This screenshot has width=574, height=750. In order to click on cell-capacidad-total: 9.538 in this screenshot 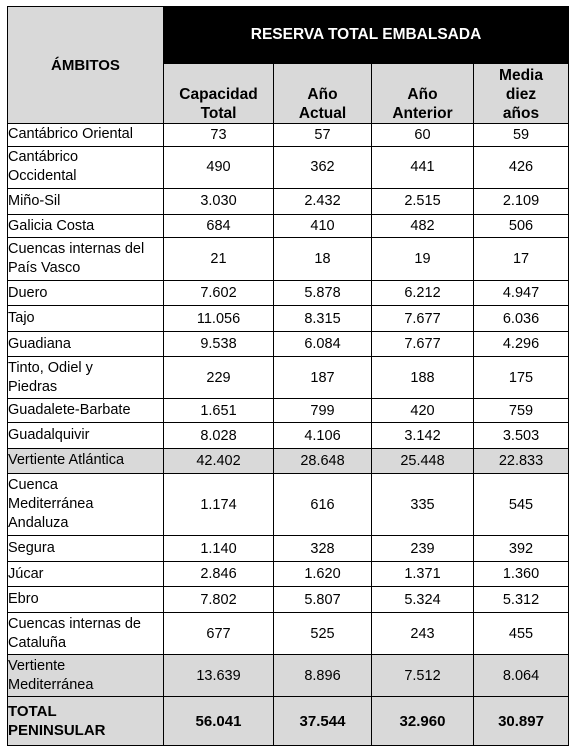, I will do `click(218, 344)`.